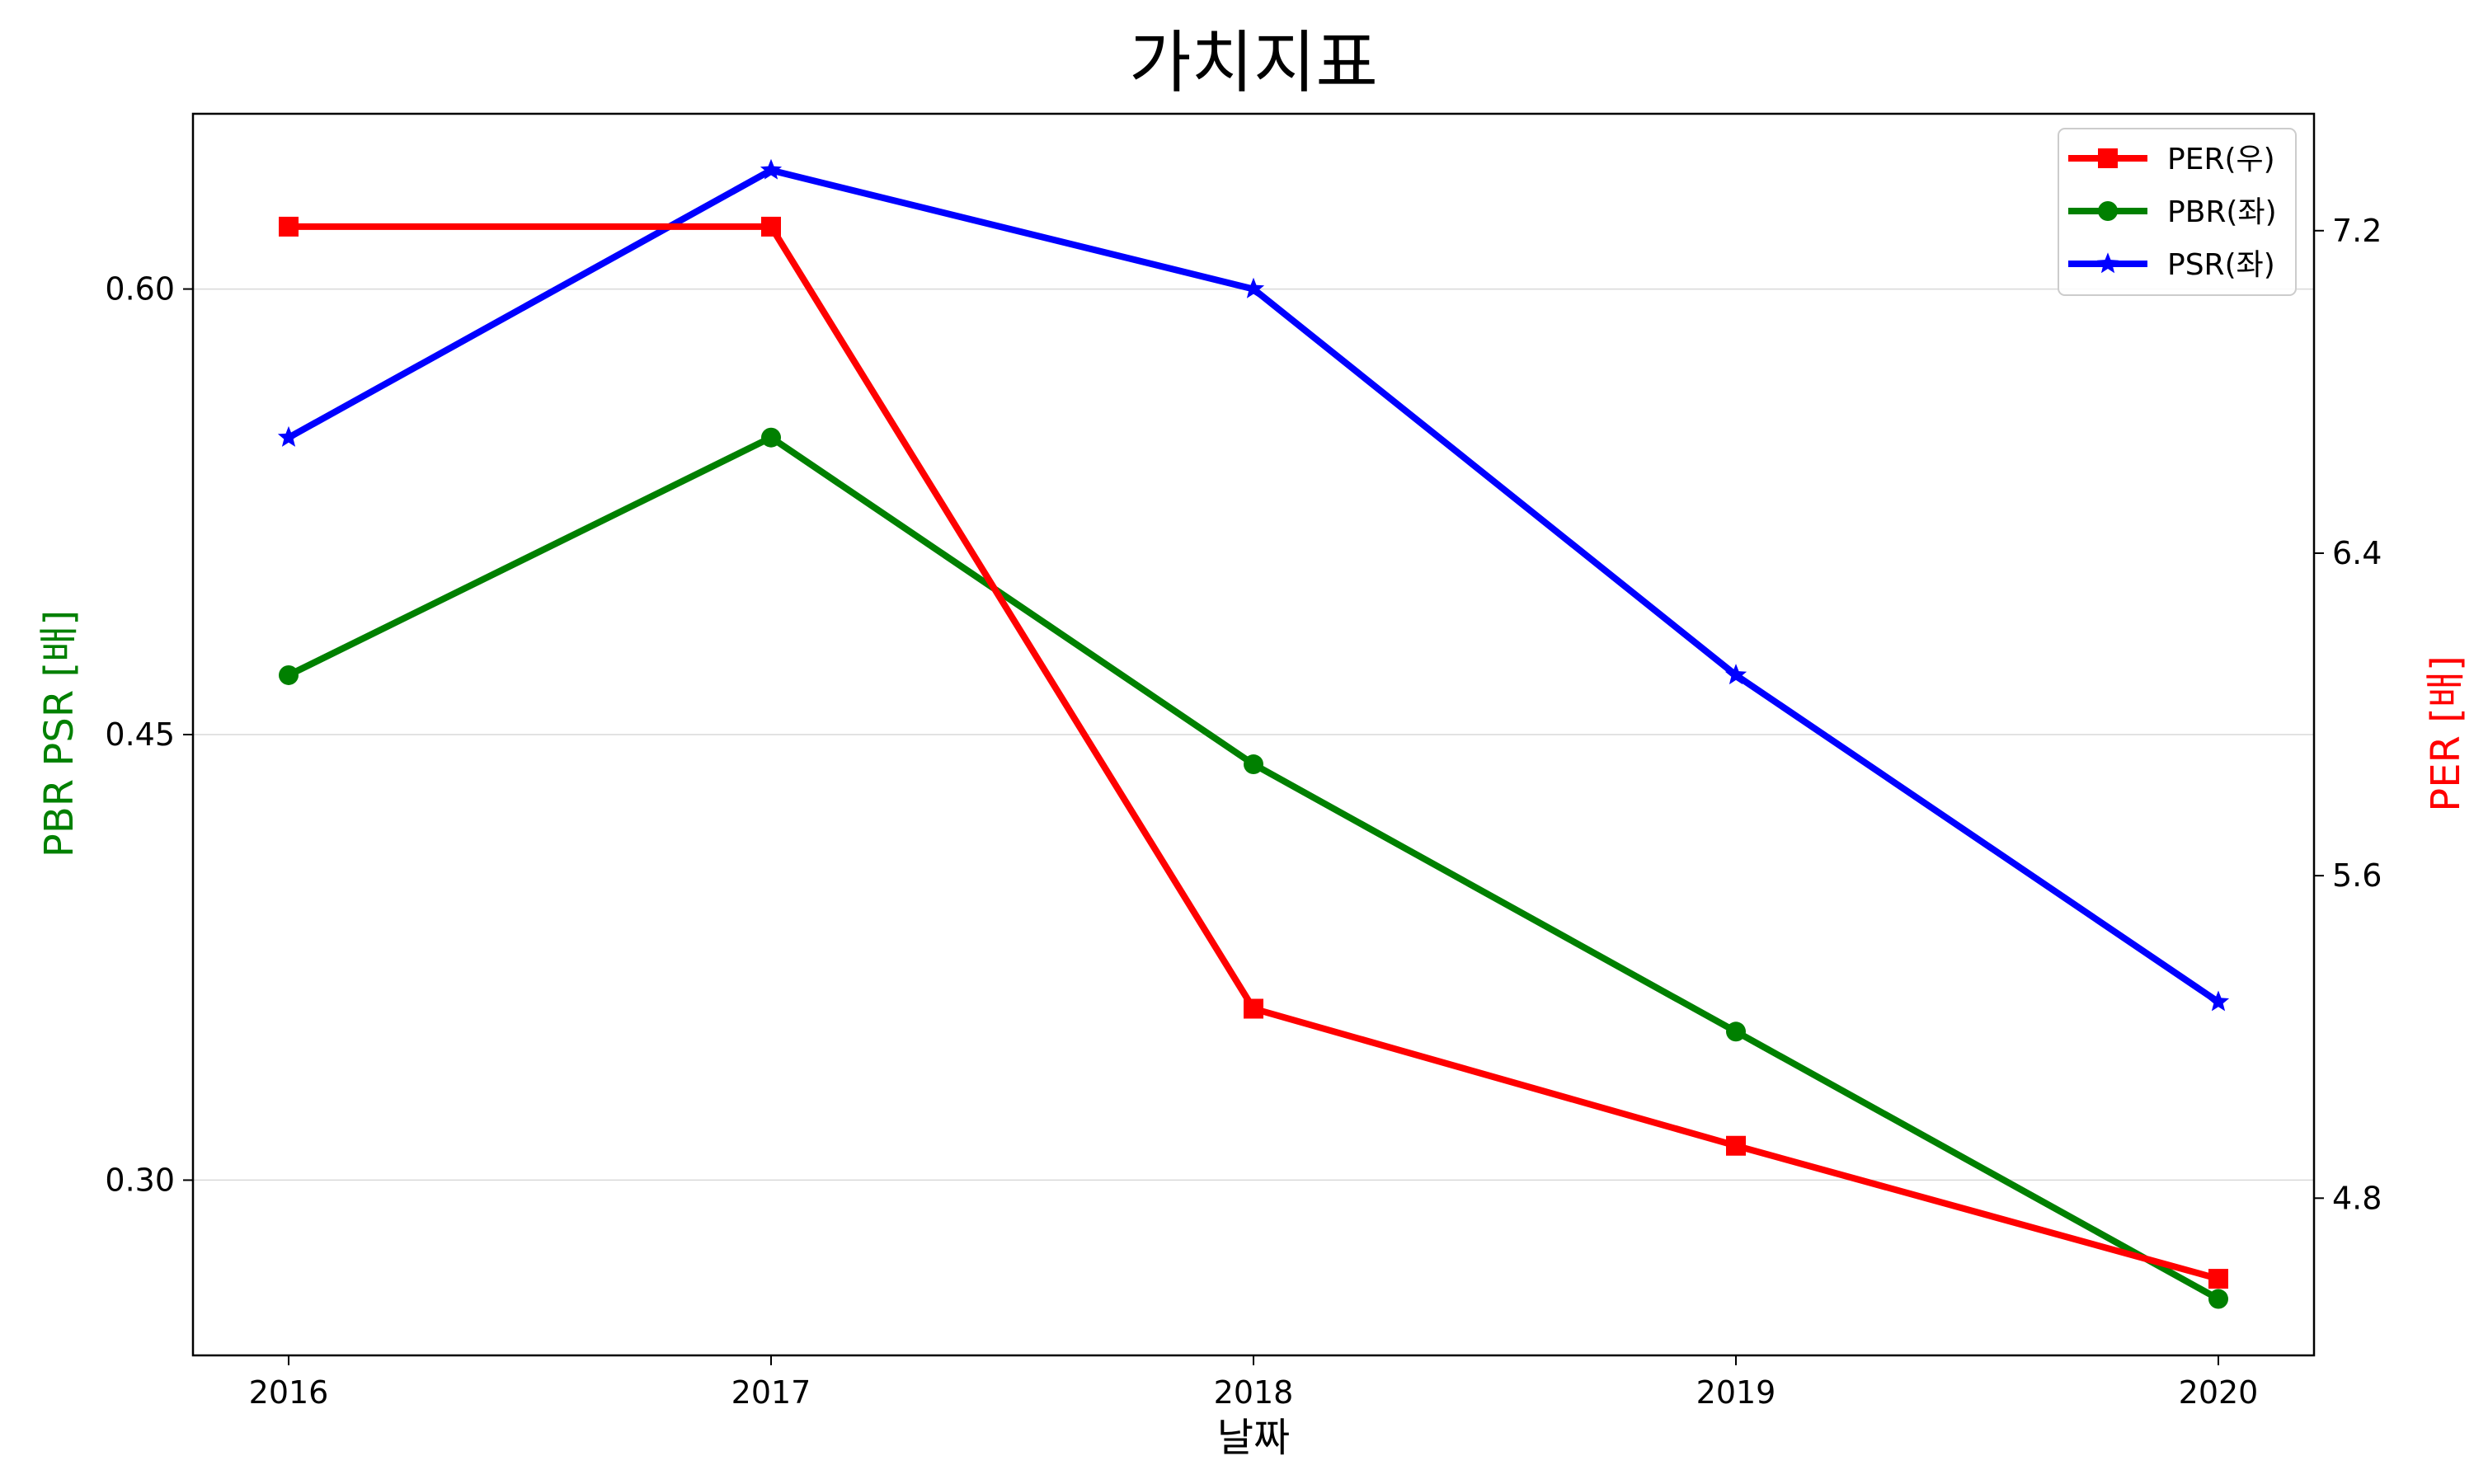  Describe the element at coordinates (2221, 265) in the screenshot. I see `legend-label: PSR(좌)` at that location.